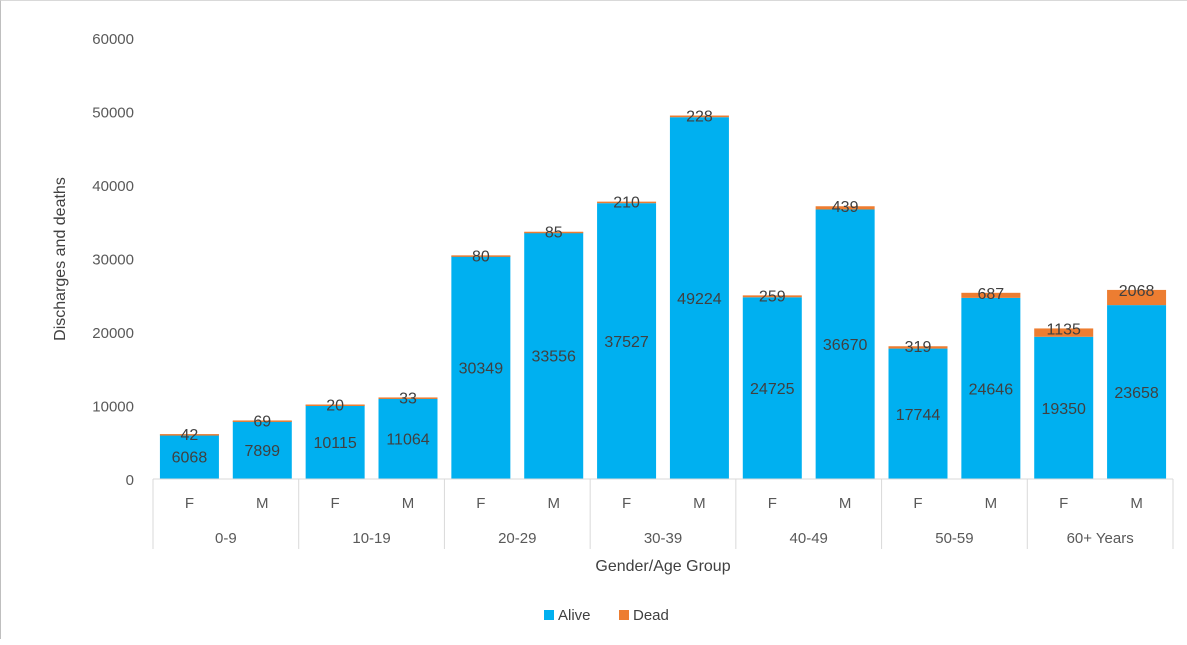 This screenshot has width=1187, height=645. I want to click on legend: Alive Dead, so click(606, 615).